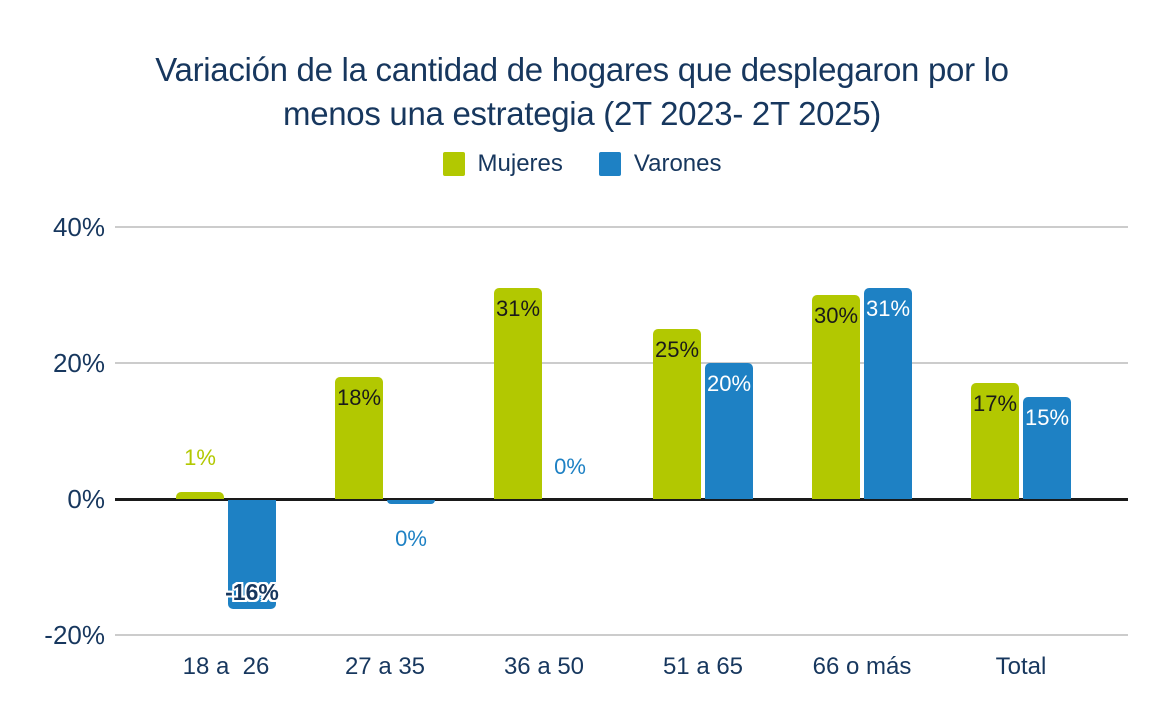 This screenshot has height=720, width=1164. I want to click on x-axis-category-label: 51 a 65, so click(703, 666).